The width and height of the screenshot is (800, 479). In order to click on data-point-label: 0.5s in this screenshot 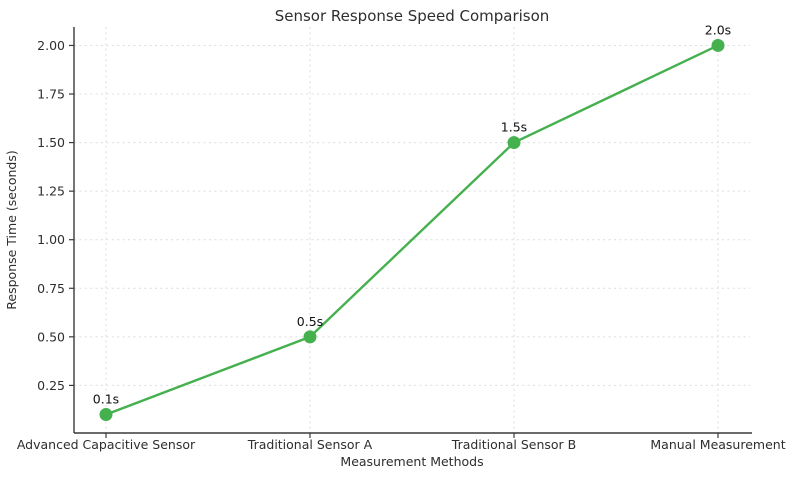, I will do `click(310, 321)`.